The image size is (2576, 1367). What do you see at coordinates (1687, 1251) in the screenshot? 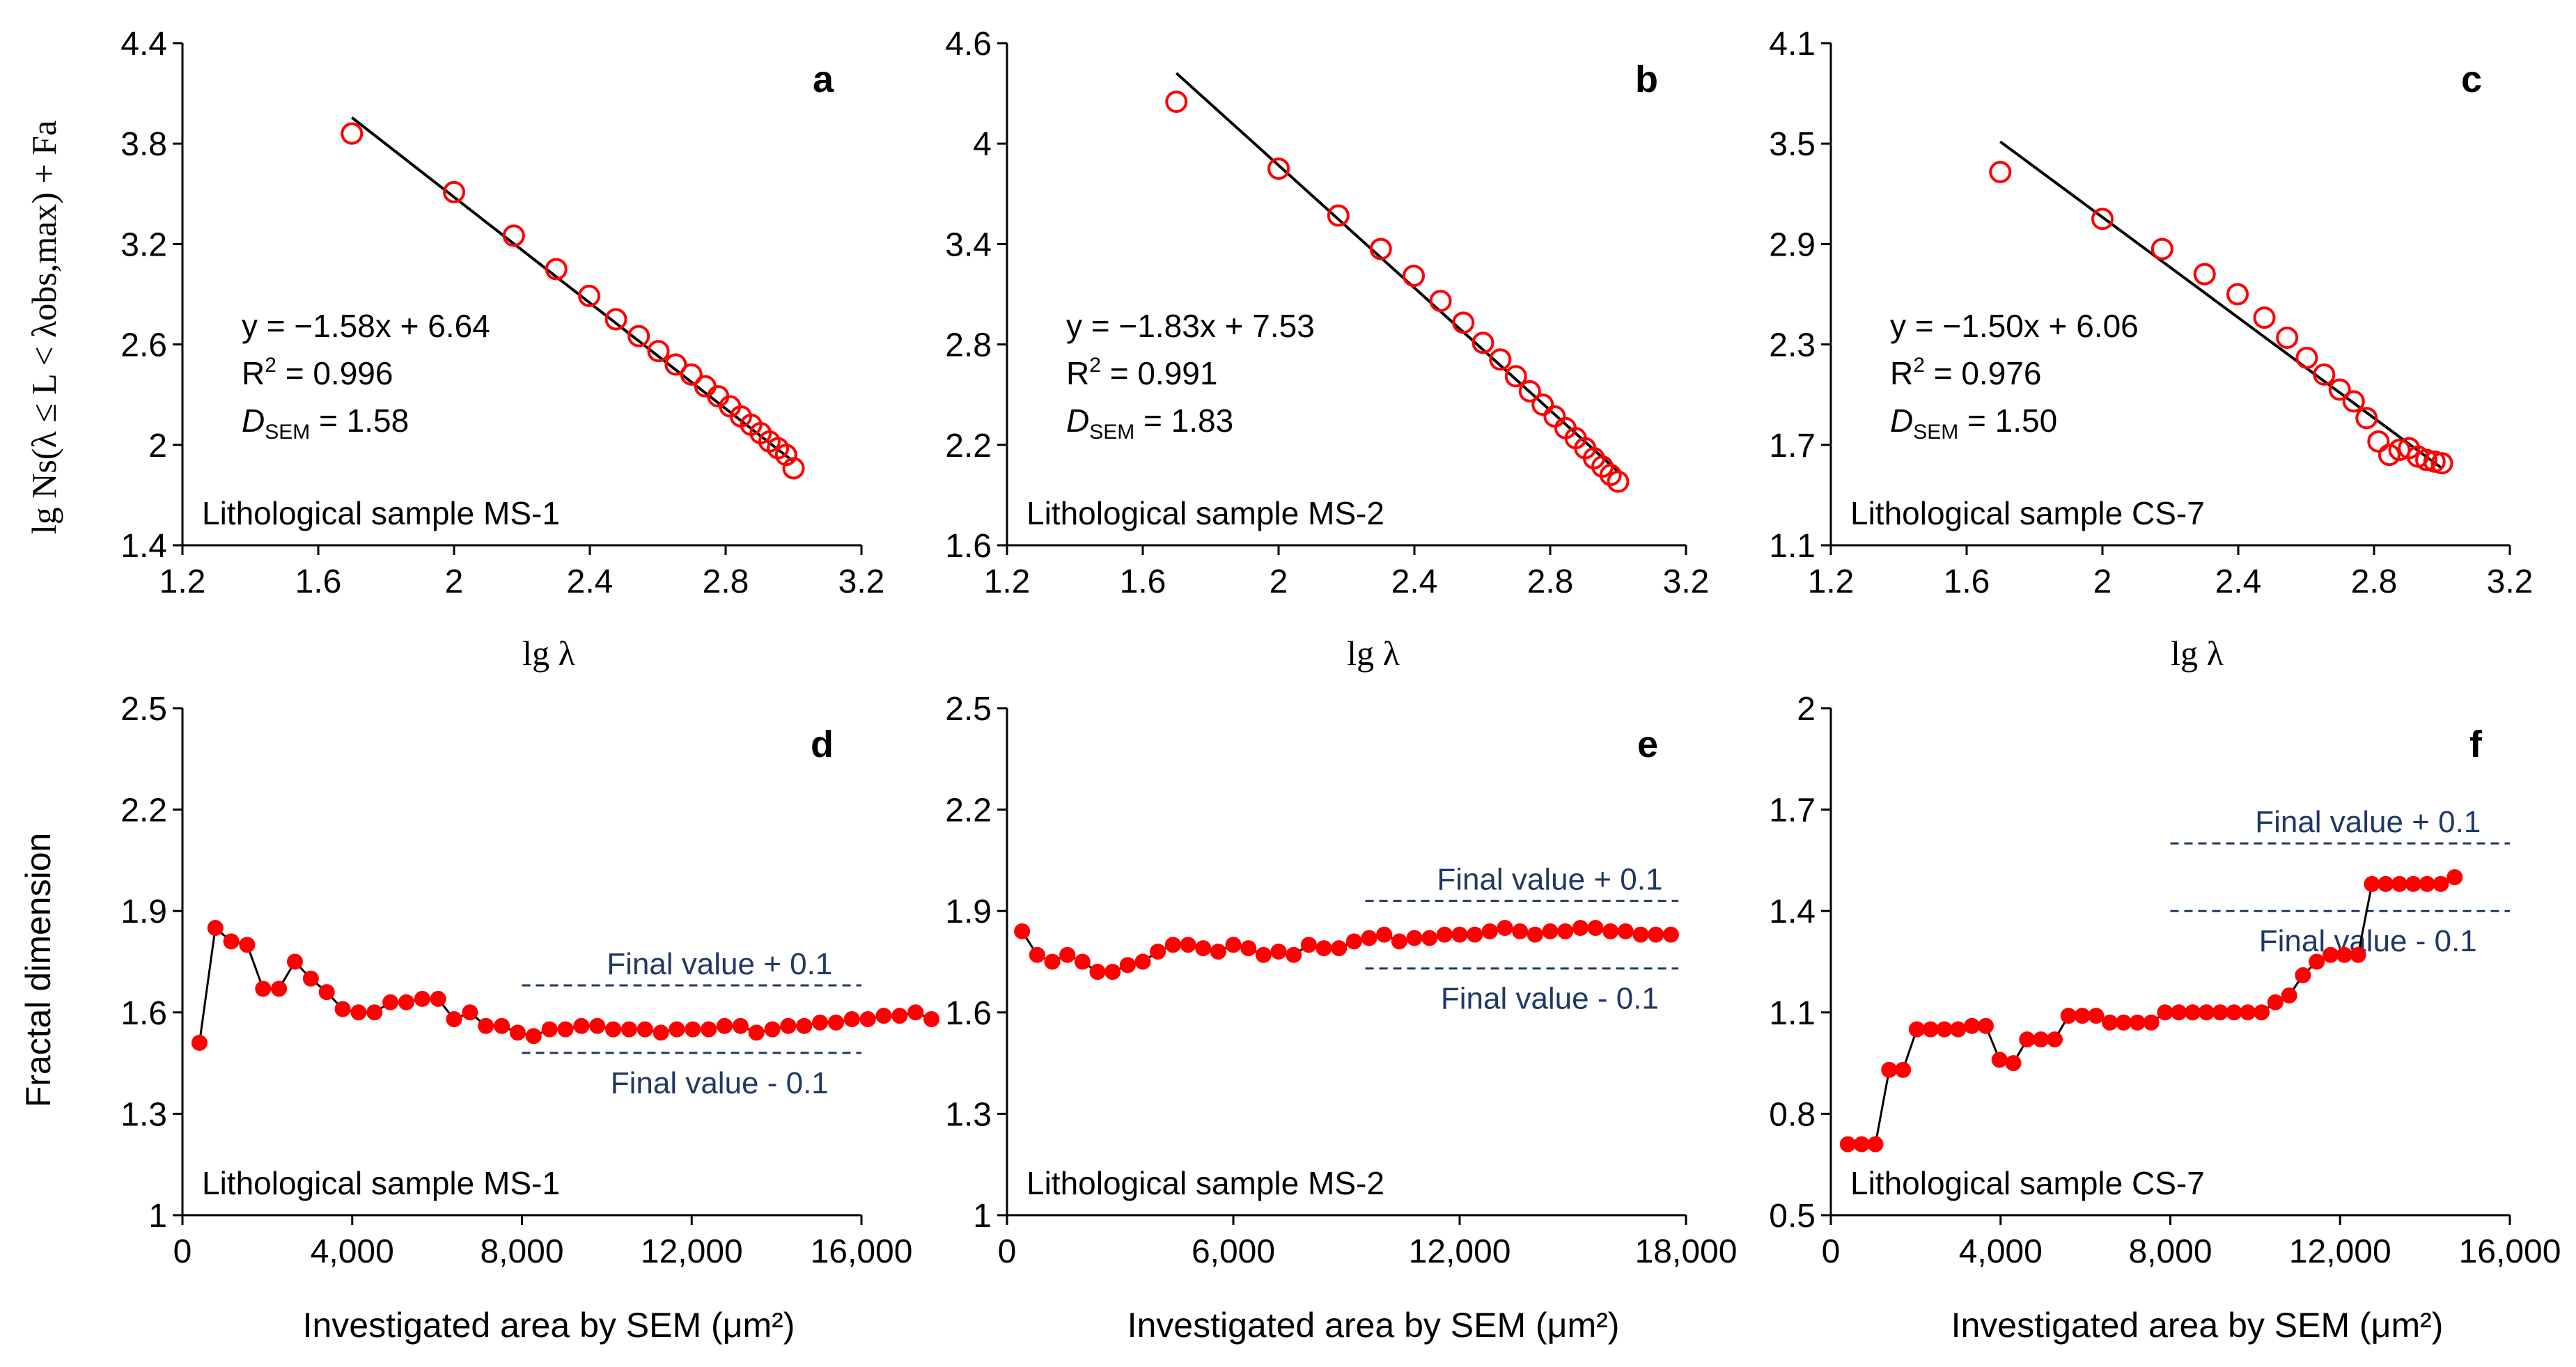
I see `x-tick-label: 18,000` at bounding box center [1687, 1251].